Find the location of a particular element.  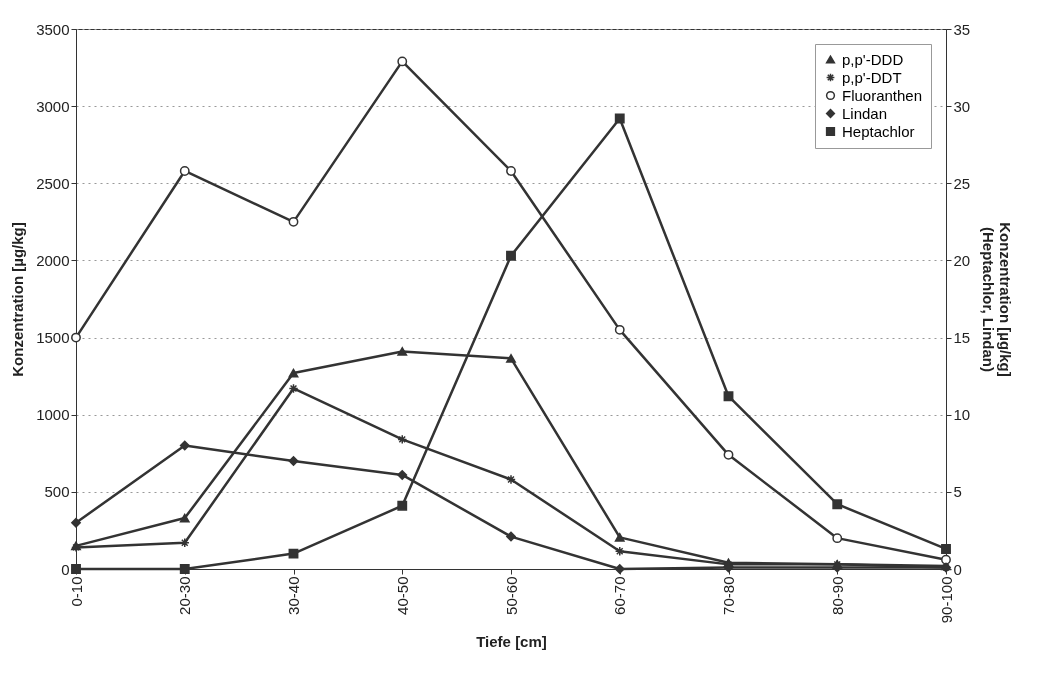

y2-tick-label: 5 is located at coordinates (957, 492).